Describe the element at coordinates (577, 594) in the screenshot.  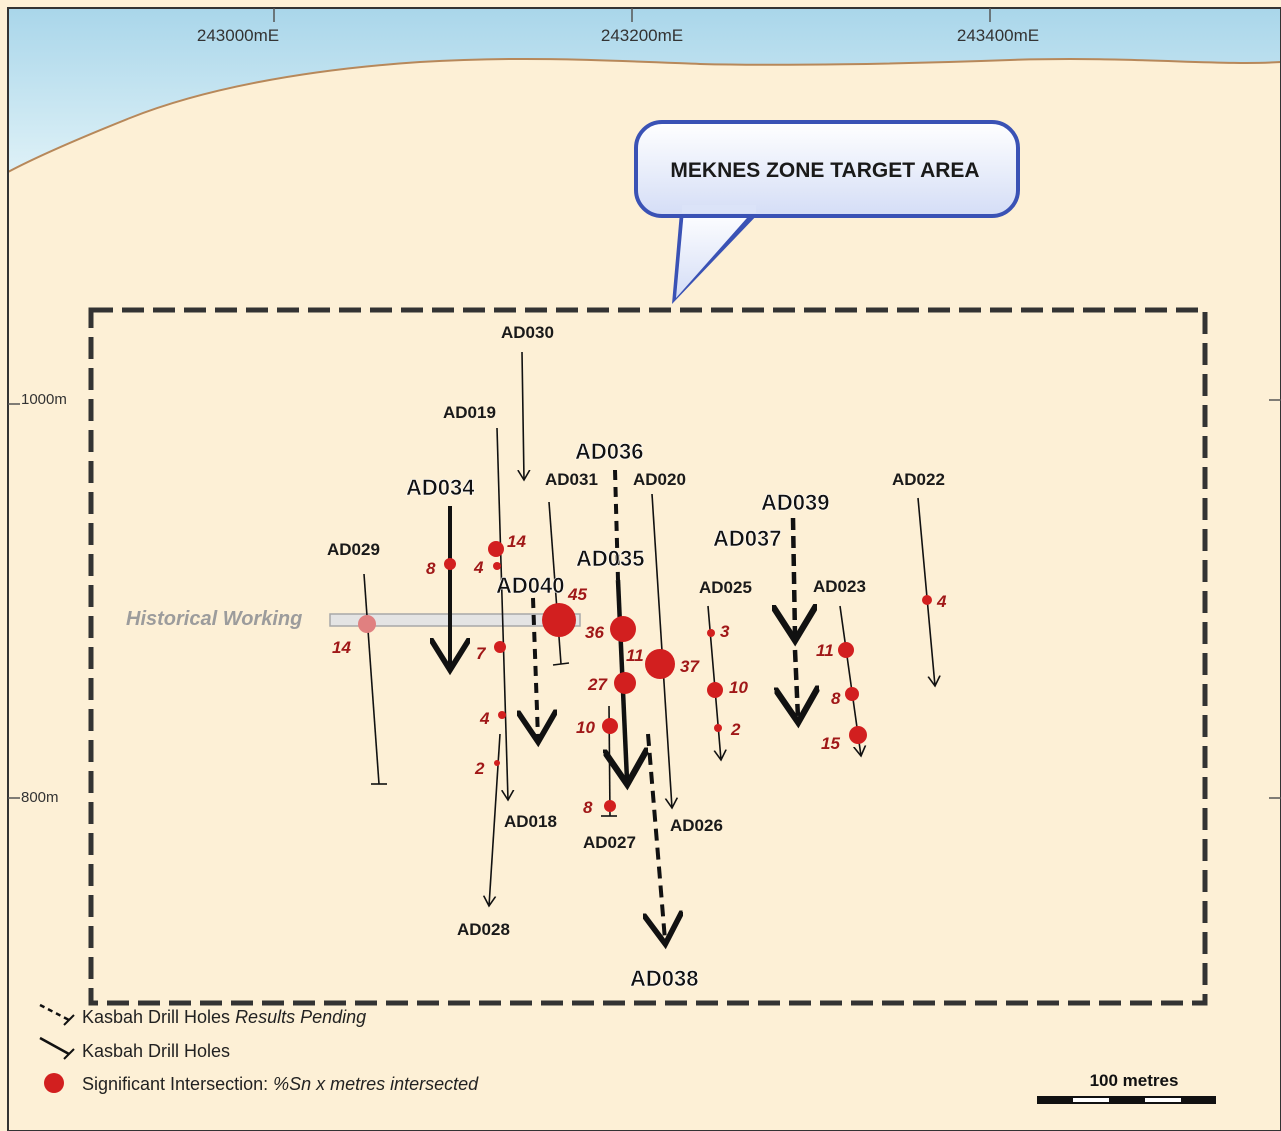
I see `intersection-value: 45` at that location.